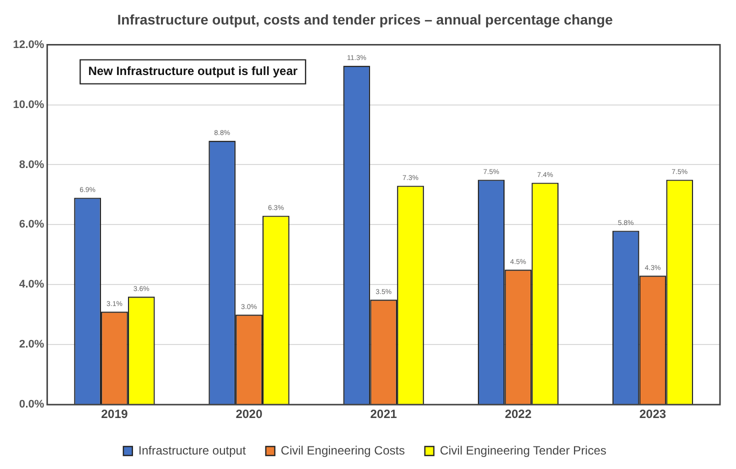  What do you see at coordinates (365, 19) in the screenshot?
I see `chart-title: Infrastructure output, costs and tender prices – annual percentage change` at bounding box center [365, 19].